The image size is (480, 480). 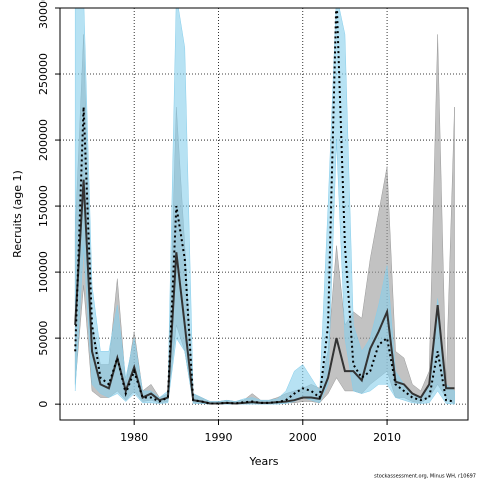 What do you see at coordinates (425, 477) in the screenshot?
I see `footnote: stockassessment.org, Minus WH, r10697` at bounding box center [425, 477].